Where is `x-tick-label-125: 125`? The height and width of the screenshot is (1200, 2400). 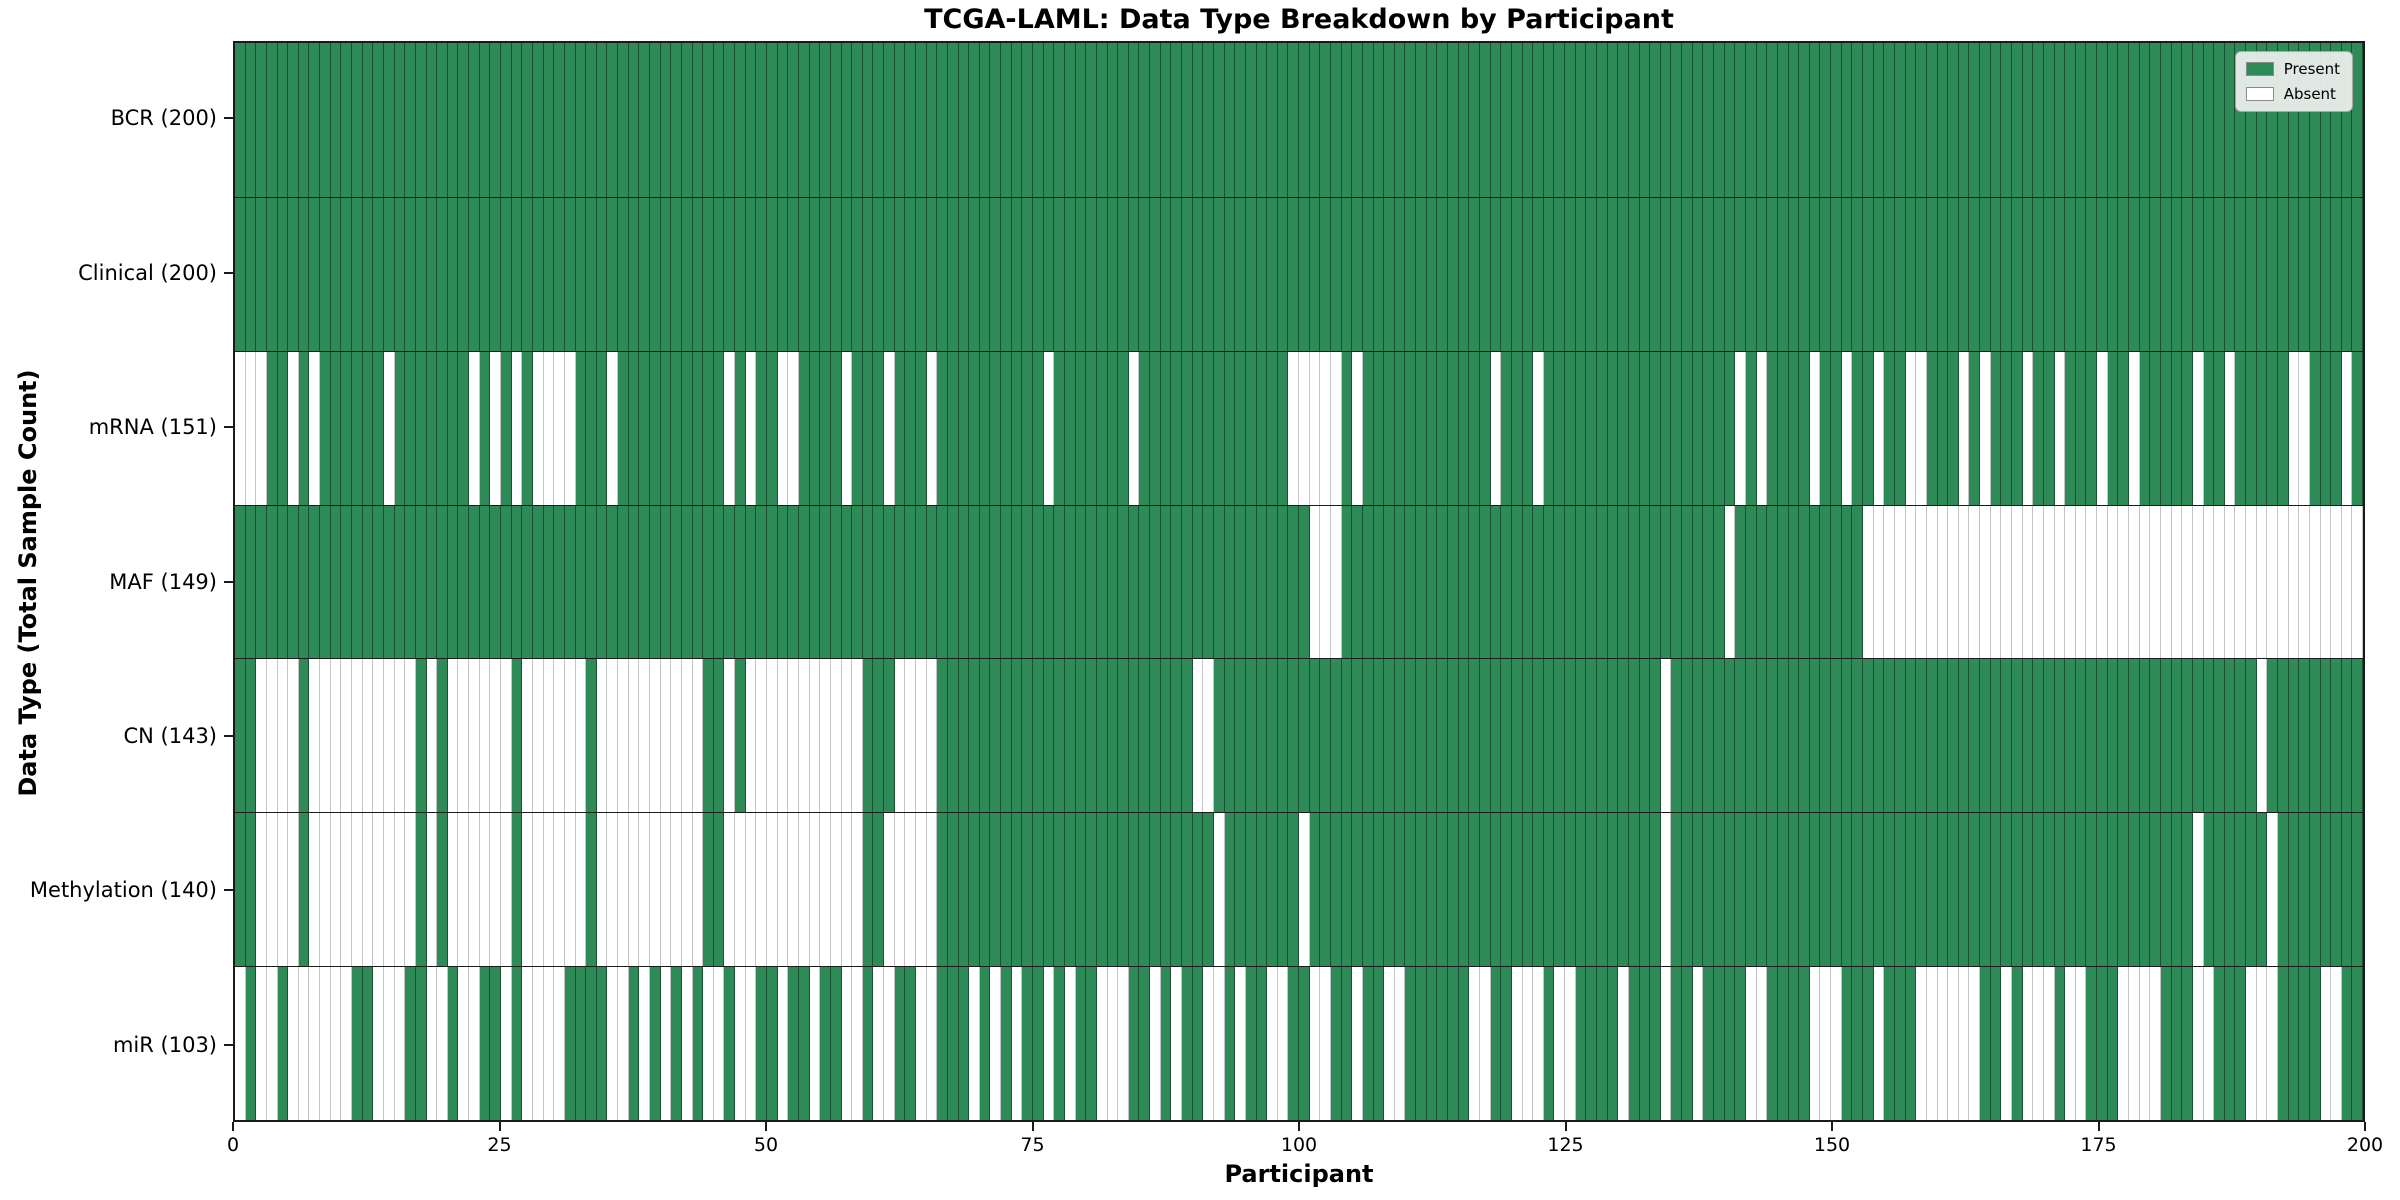 x-tick-label-125: 125 is located at coordinates (1565, 1145).